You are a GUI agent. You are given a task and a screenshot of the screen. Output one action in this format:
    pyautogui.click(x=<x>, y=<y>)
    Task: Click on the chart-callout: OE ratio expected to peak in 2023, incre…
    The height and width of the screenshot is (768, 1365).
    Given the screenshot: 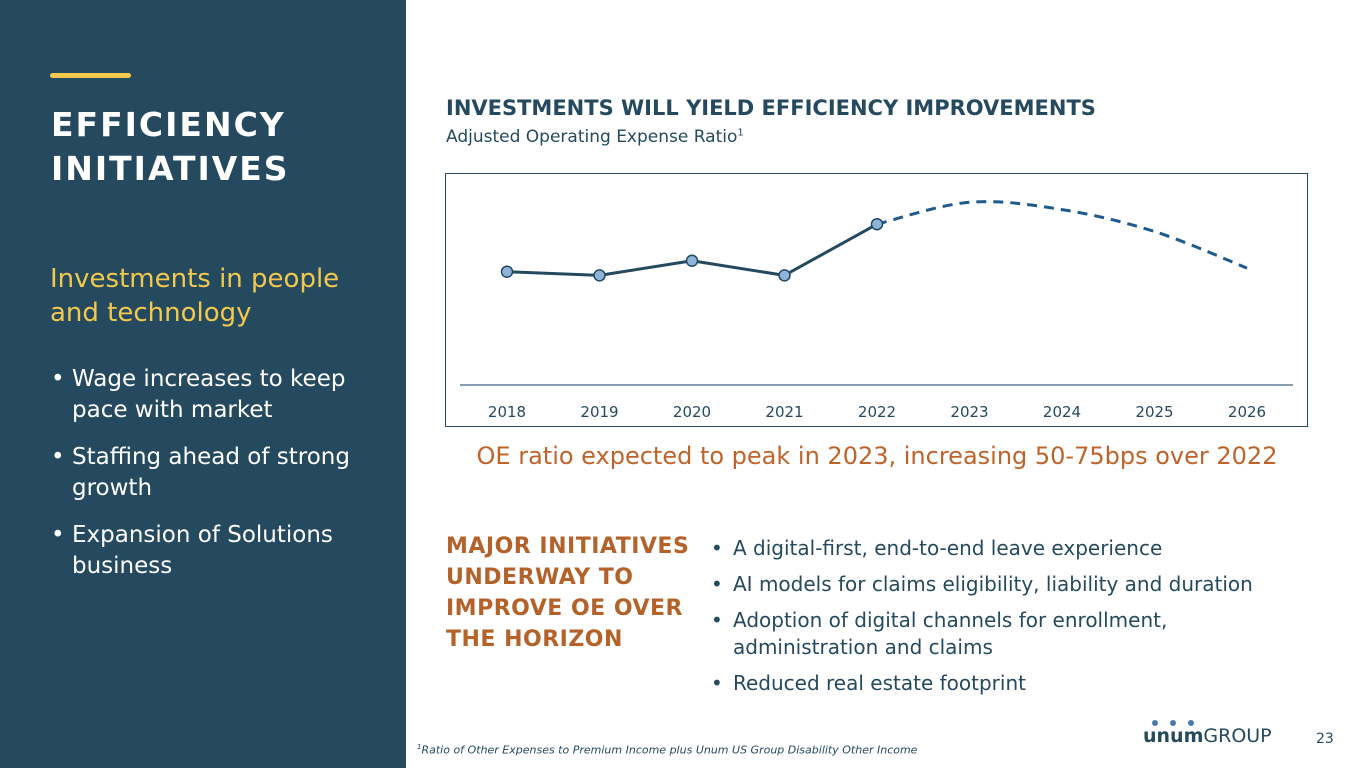 What is the action you would take?
    pyautogui.click(x=877, y=456)
    